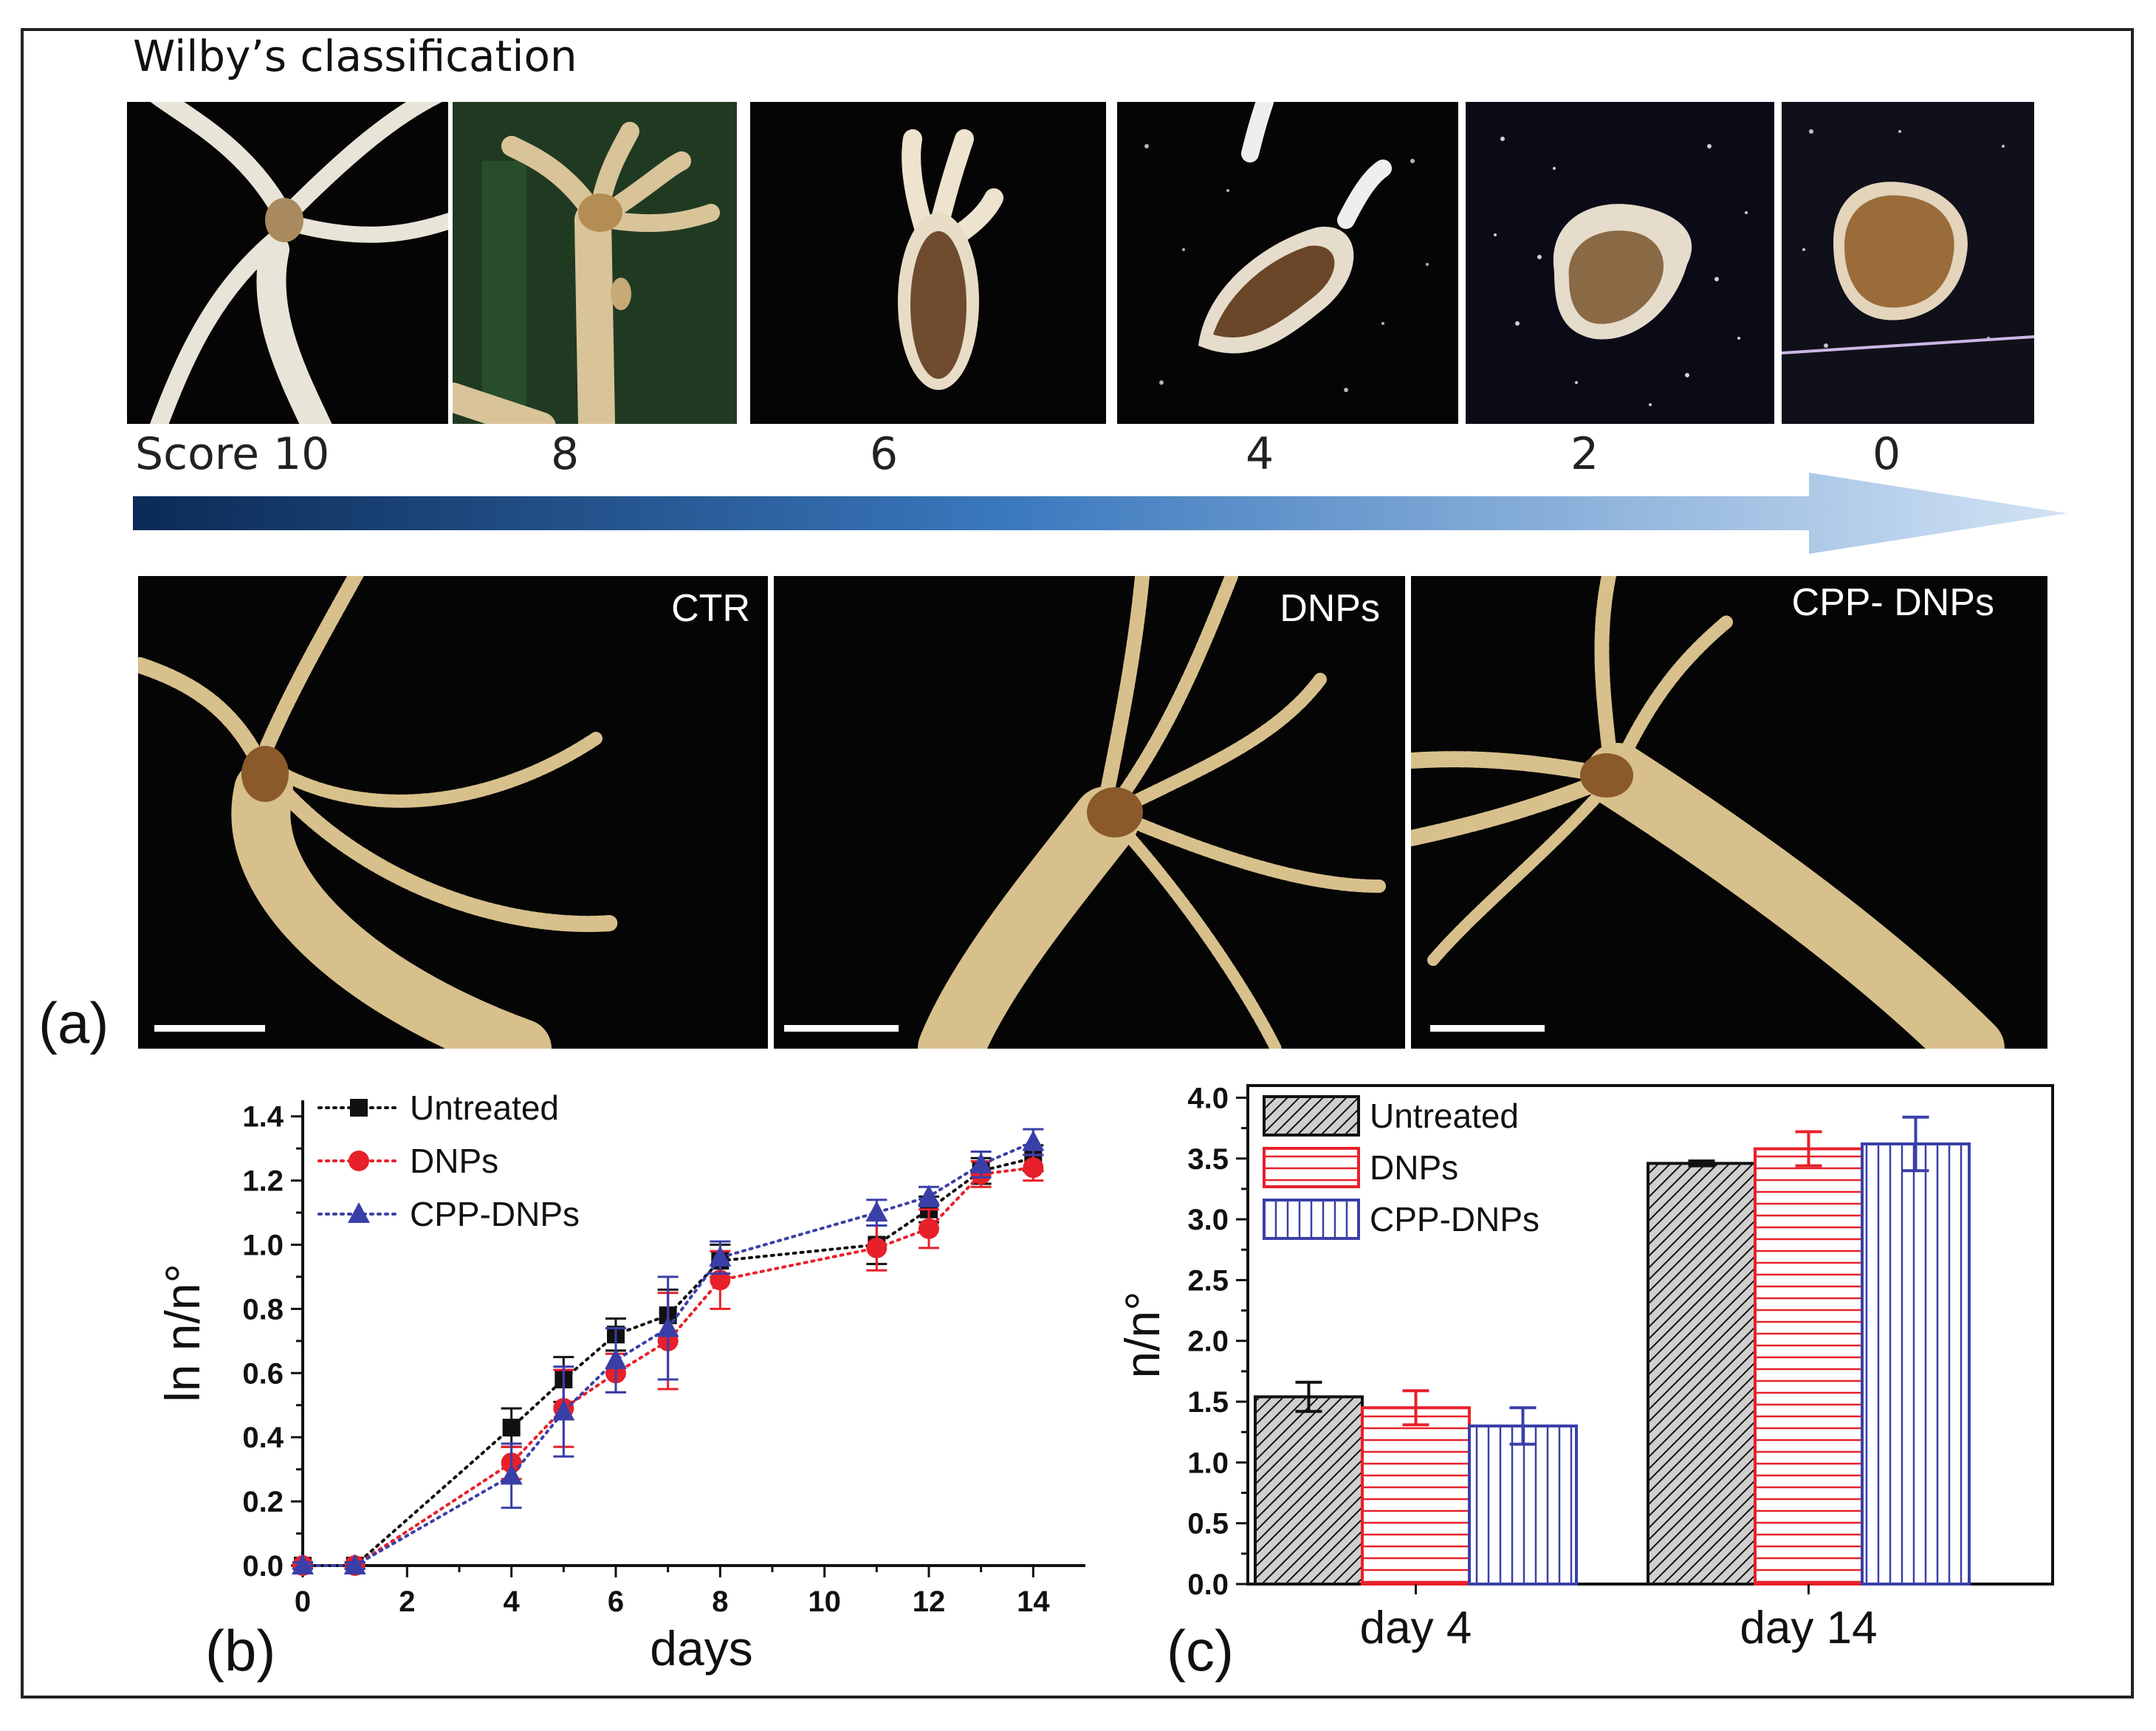  I want to click on y-tick-label: 2.0, so click(1208, 1342).